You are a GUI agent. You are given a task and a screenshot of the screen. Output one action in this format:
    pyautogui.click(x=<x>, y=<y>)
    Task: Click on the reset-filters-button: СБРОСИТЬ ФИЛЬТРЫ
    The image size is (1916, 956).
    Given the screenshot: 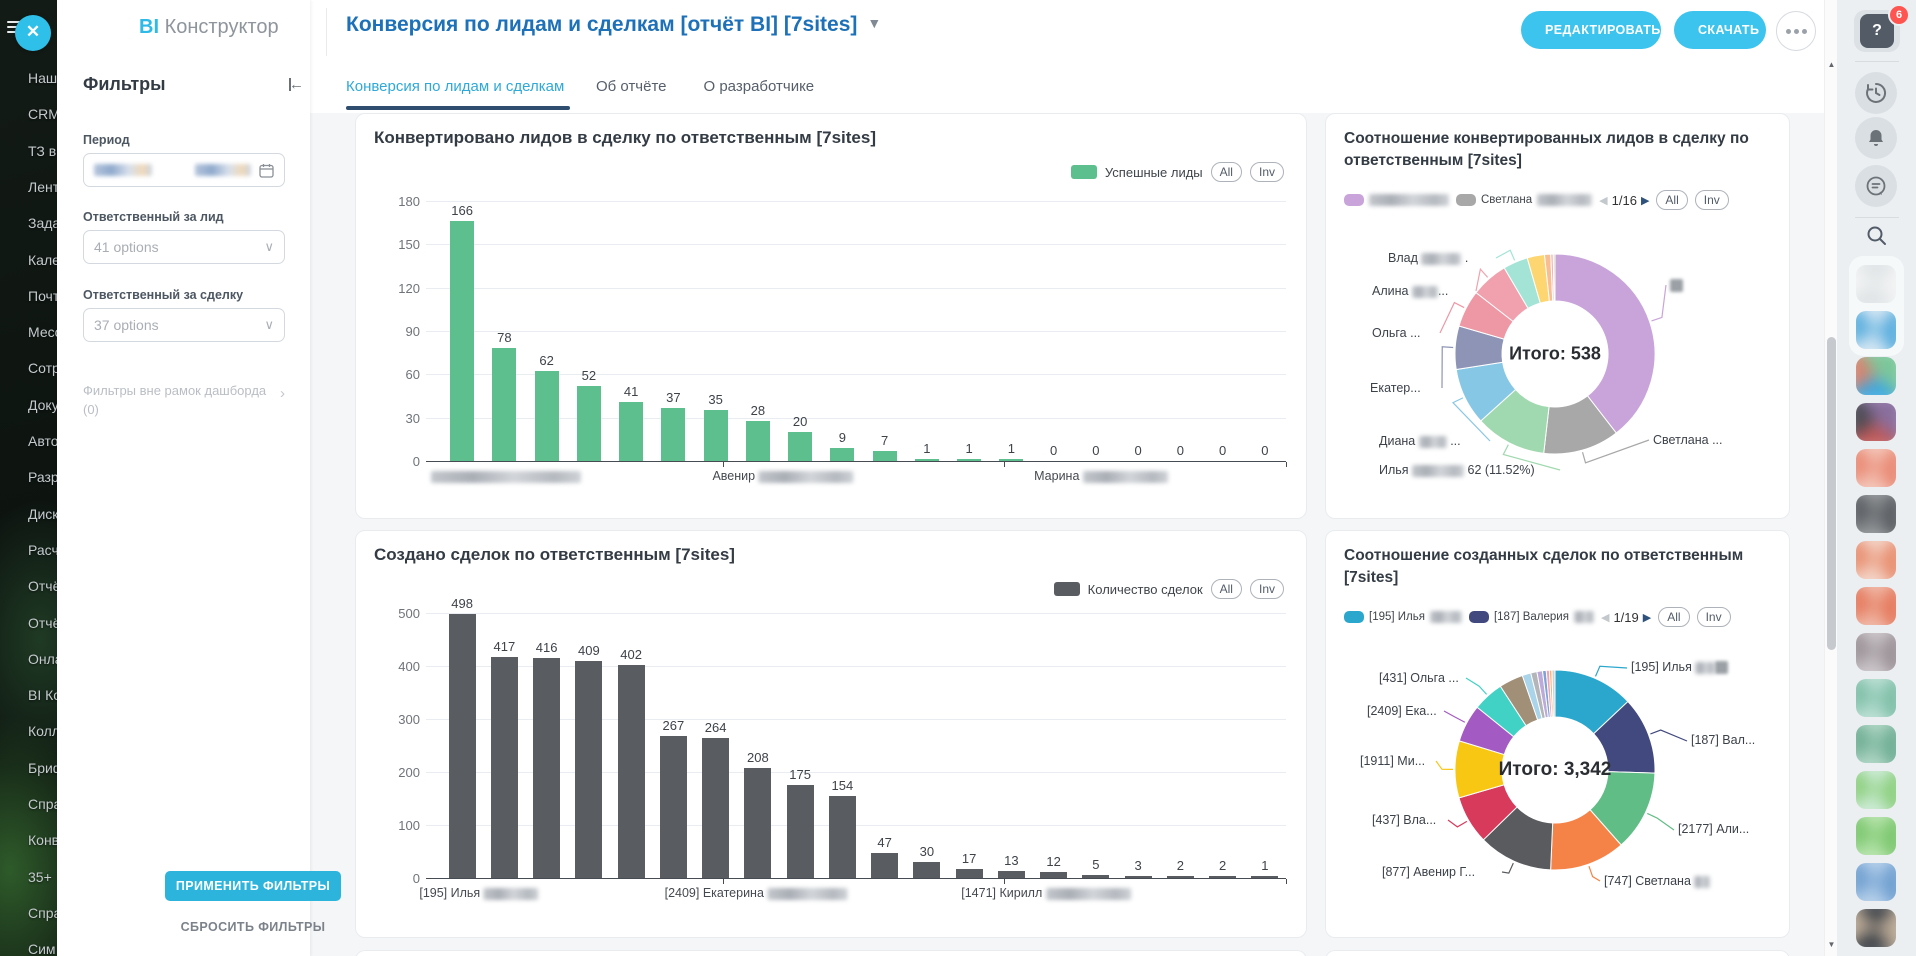 What is the action you would take?
    pyautogui.click(x=253, y=927)
    